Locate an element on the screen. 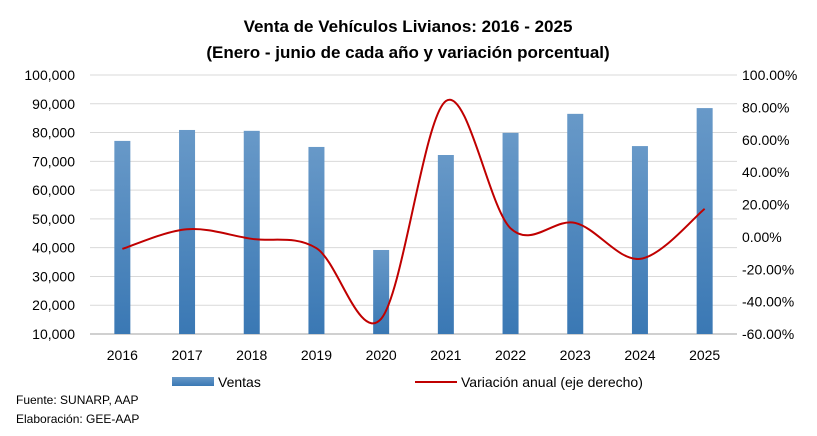 This screenshot has width=817, height=436. left-tick-label: 70,000 is located at coordinates (53, 161).